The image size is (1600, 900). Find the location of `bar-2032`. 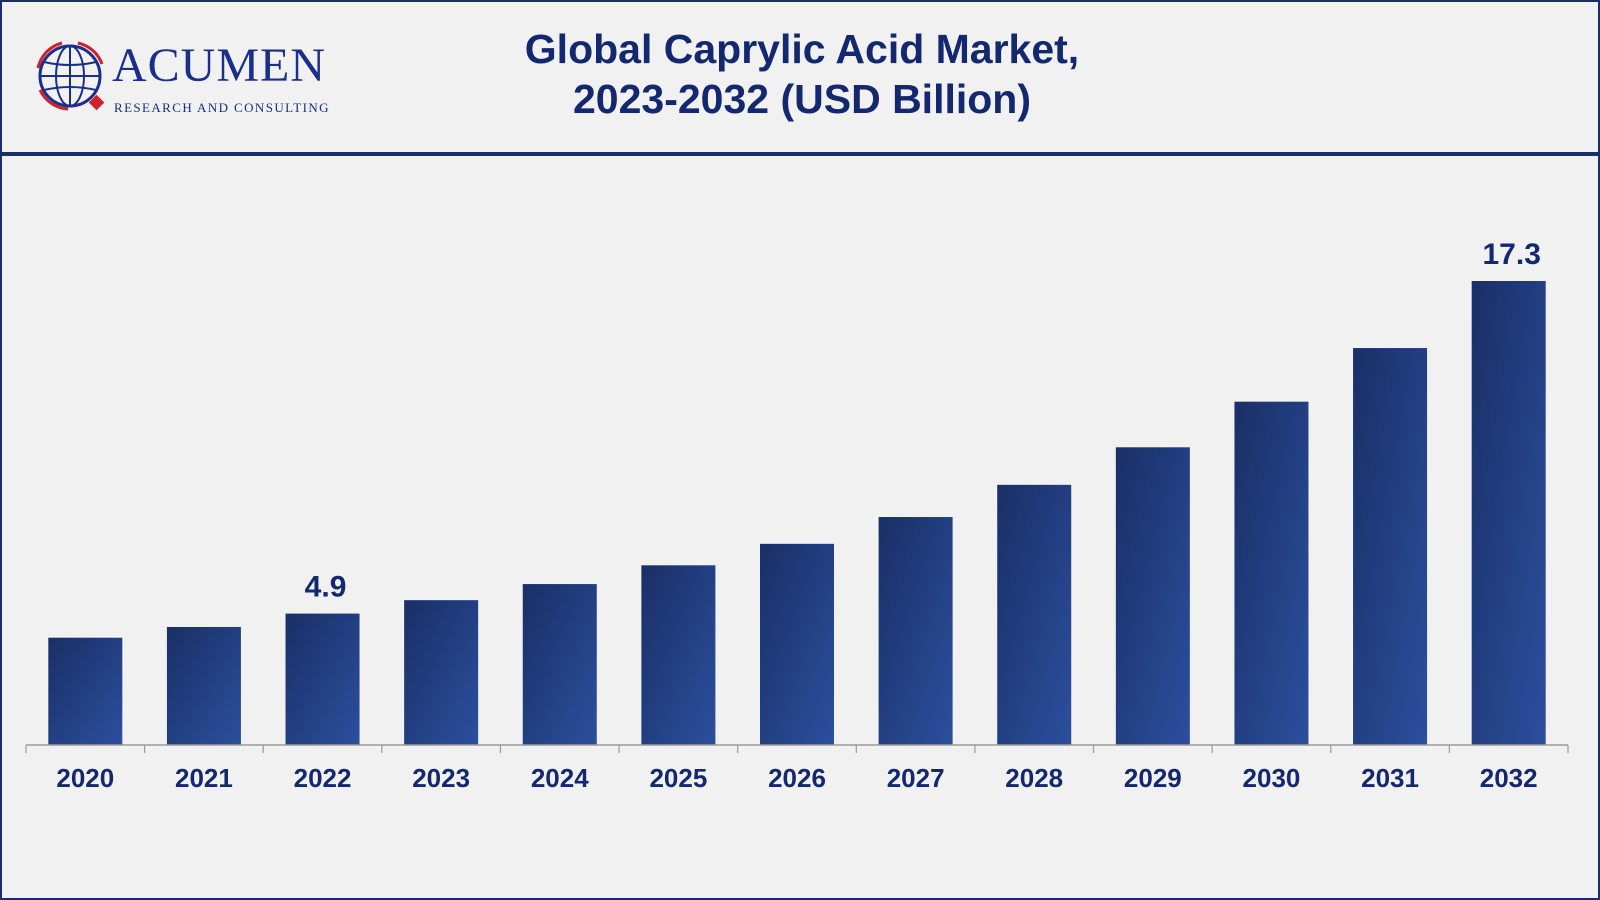

bar-2032 is located at coordinates (1508, 513).